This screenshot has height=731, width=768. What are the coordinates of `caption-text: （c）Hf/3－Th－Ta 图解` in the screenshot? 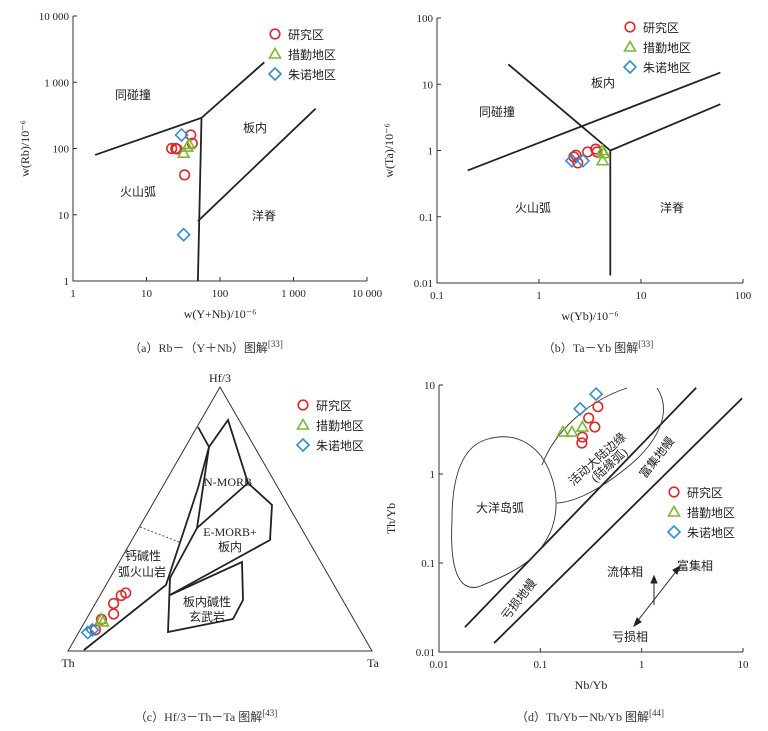 It's located at (198, 717).